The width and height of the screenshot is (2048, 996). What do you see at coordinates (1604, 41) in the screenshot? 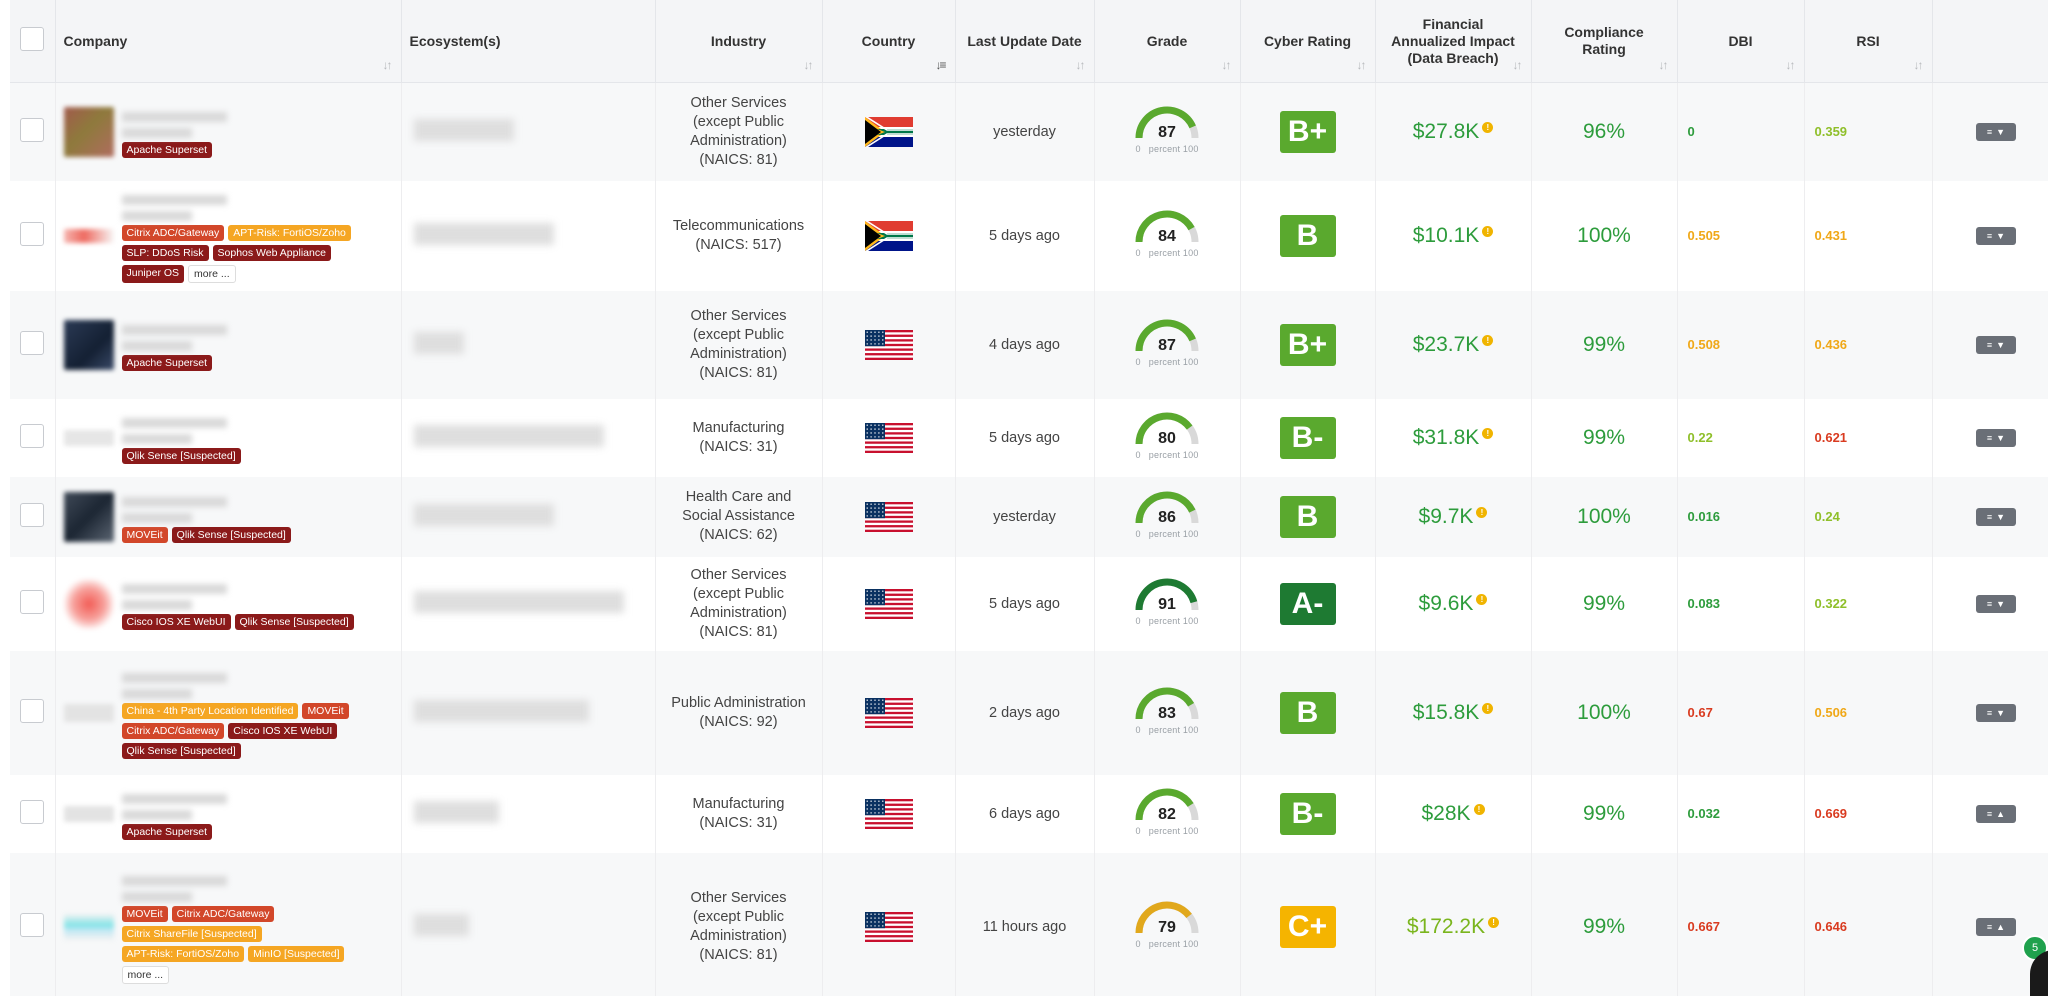
I see `compliance-rating-column-header: Compliance Rating ↓↑` at bounding box center [1604, 41].